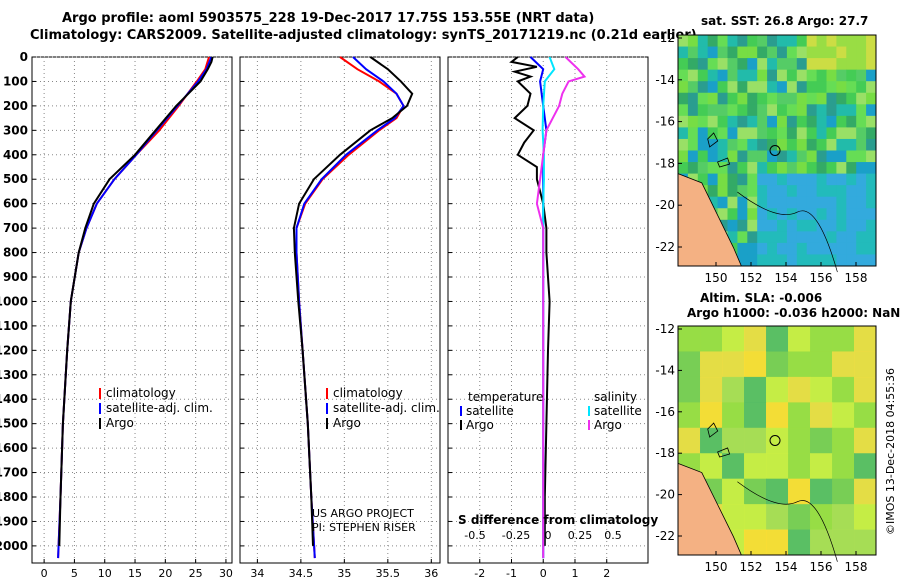 Image resolution: width=900 pixels, height=580 pixels. I want to click on panel-2-xtick-label: 35.5, so click(388, 573).